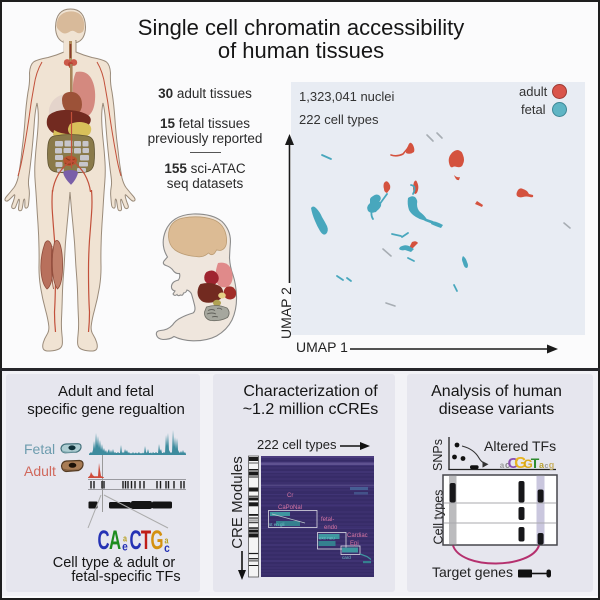  I want to click on svg-text: Cardiac, so click(357, 536).